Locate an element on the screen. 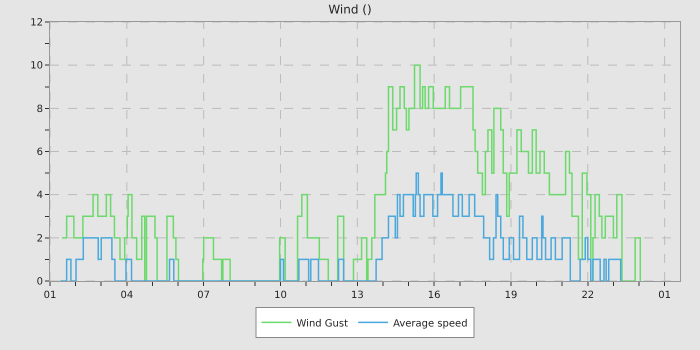  y-tick-label: 6 is located at coordinates (39, 152).